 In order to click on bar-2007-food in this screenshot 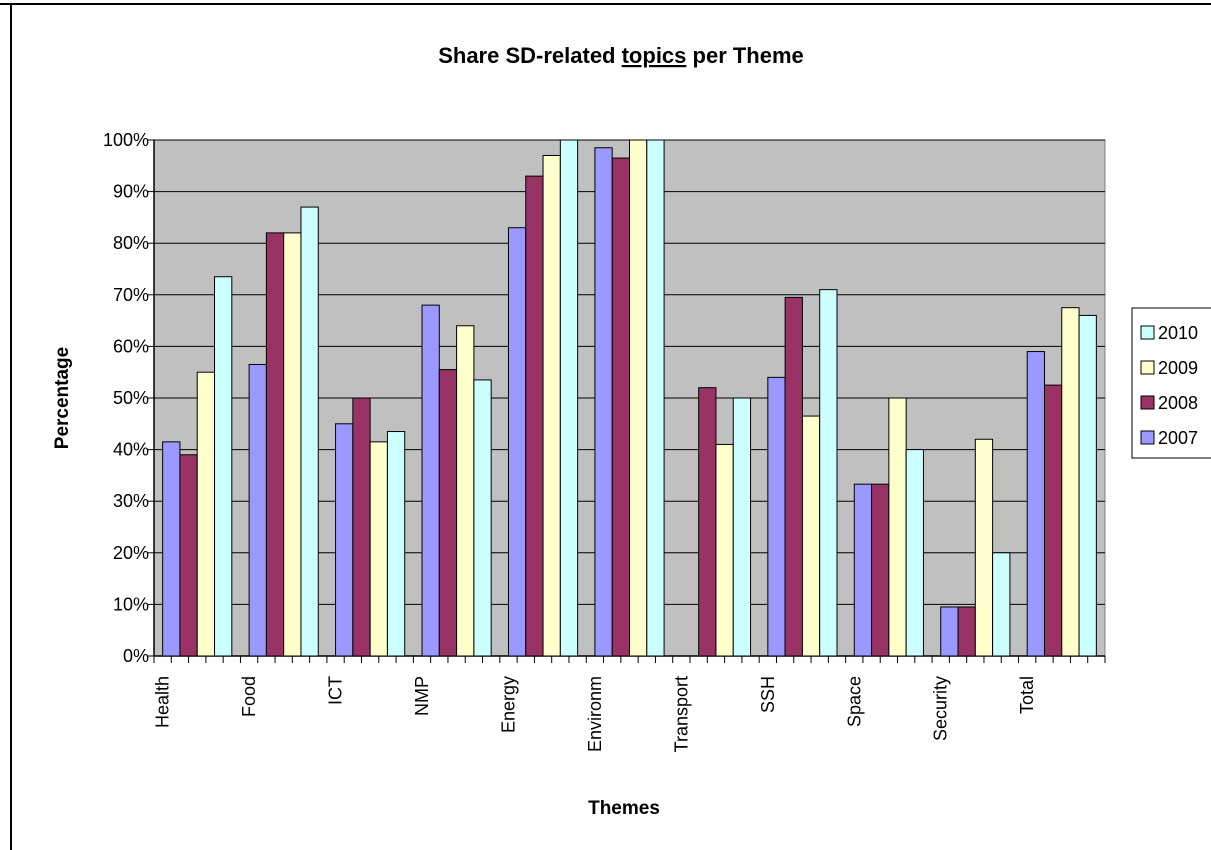, I will do `click(257, 510)`.